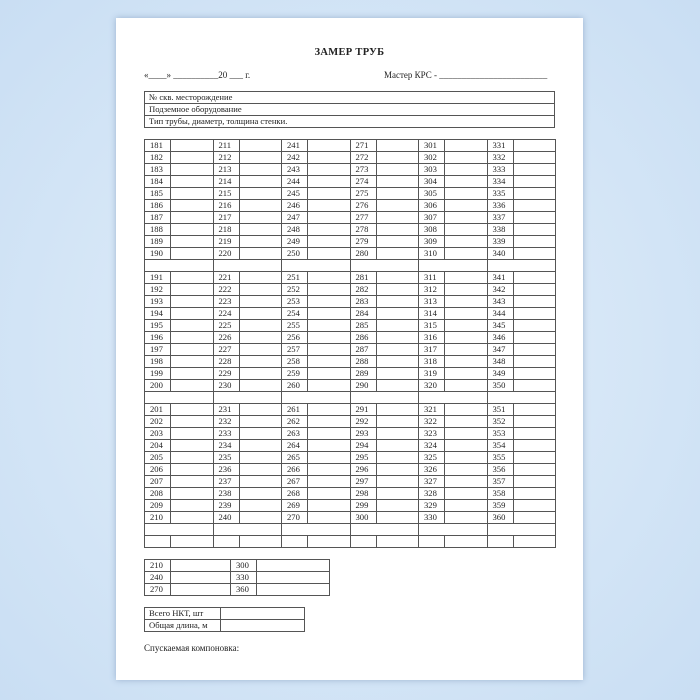  Describe the element at coordinates (349, 109) in the screenshot. I see `info-equipment: Подземное оборудование` at that location.